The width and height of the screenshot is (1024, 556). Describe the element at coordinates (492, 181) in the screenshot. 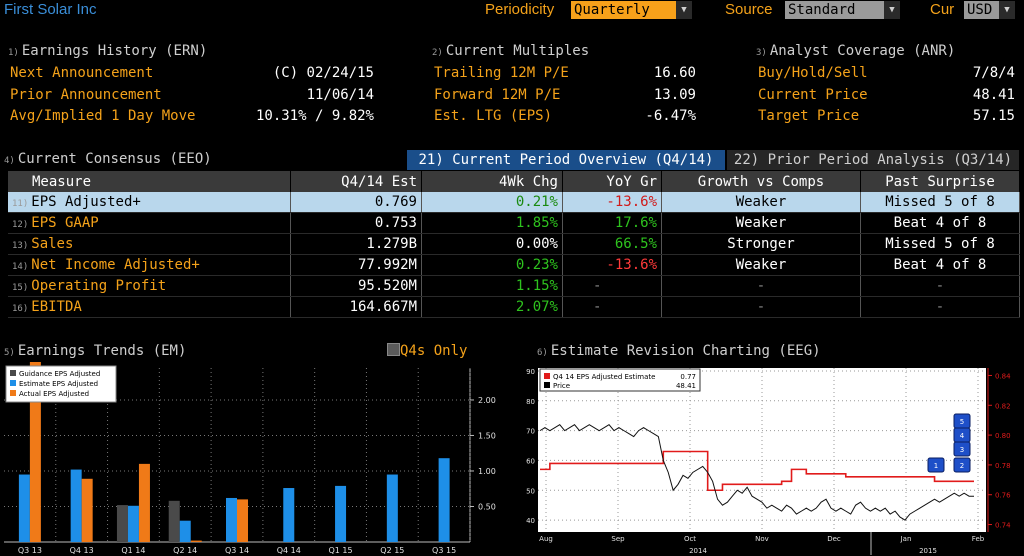

I see `col-4wk-chg: 4Wk Chg` at that location.